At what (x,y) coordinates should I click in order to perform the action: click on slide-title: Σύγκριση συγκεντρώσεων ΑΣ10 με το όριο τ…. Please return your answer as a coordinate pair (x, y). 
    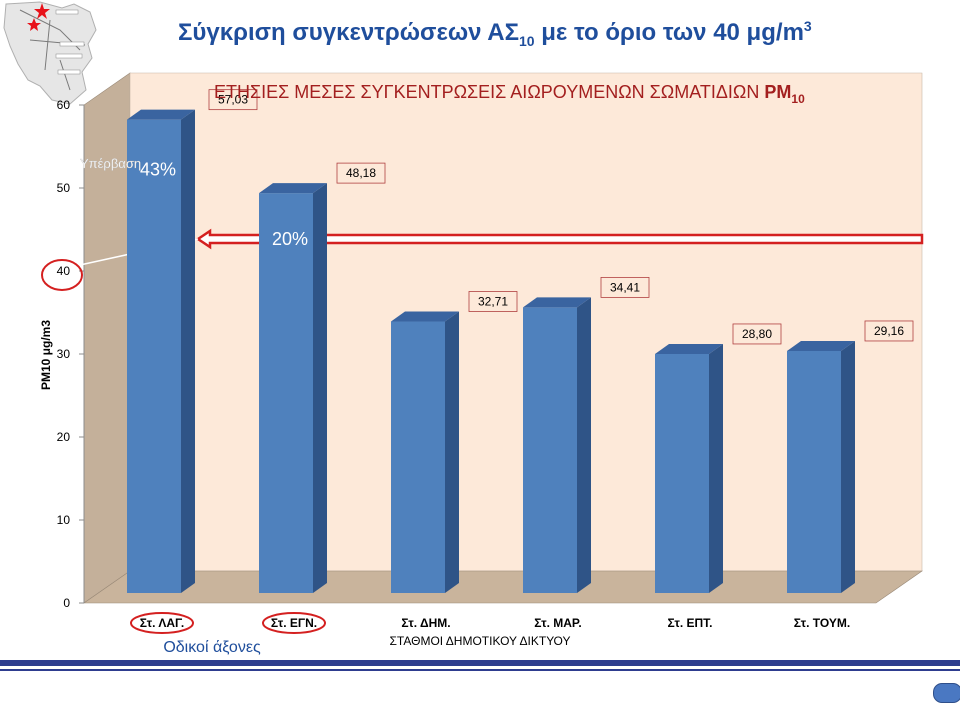
    Looking at the image, I should click on (495, 33).